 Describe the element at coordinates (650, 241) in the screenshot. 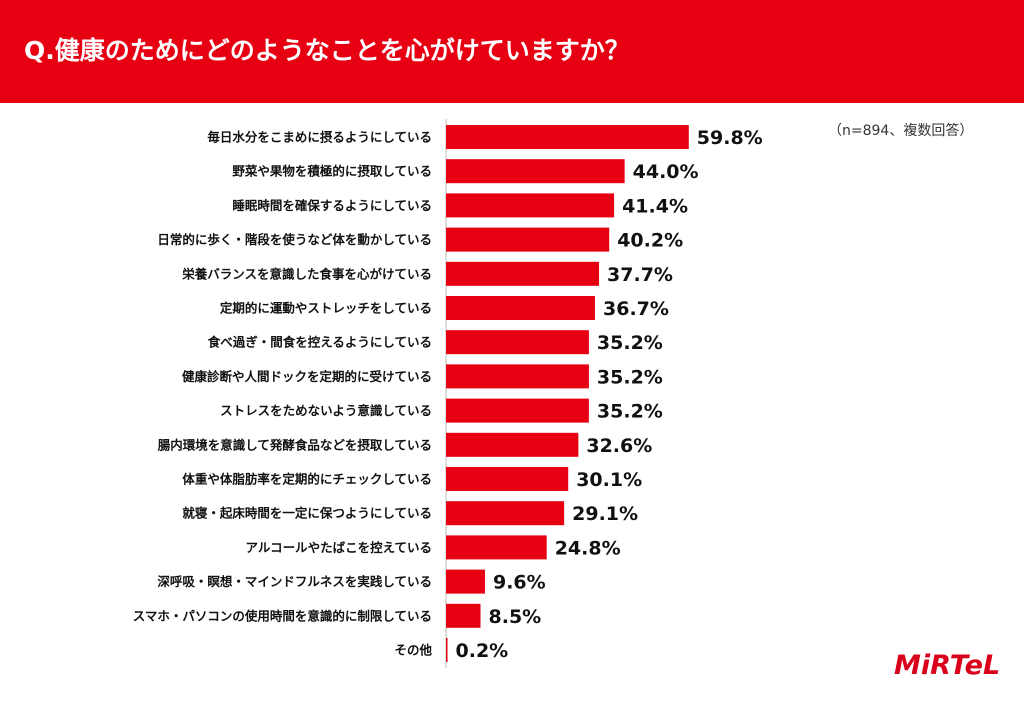

I see `value-label: 40.2%` at that location.